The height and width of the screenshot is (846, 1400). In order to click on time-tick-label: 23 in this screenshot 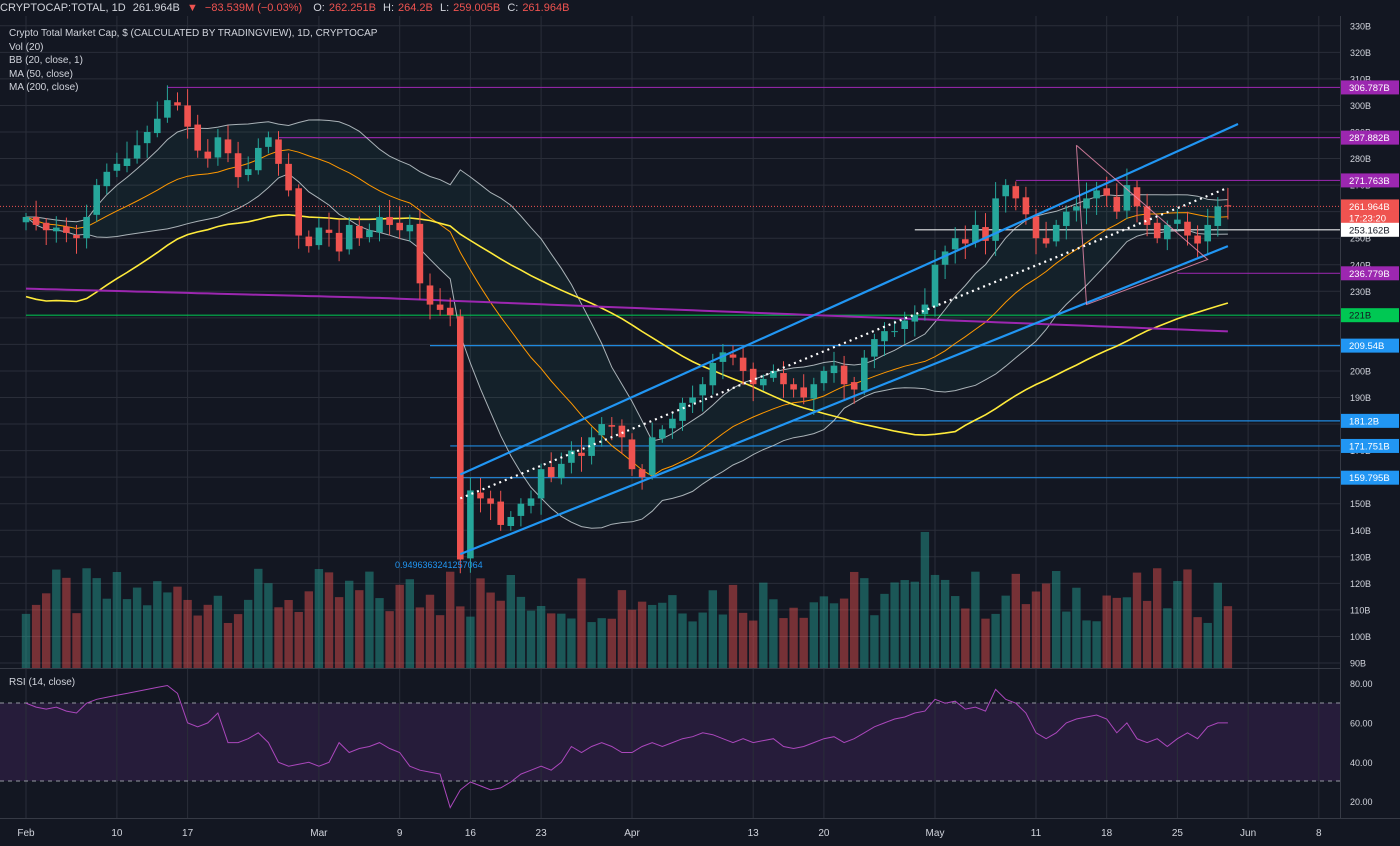, I will do `click(542, 833)`.